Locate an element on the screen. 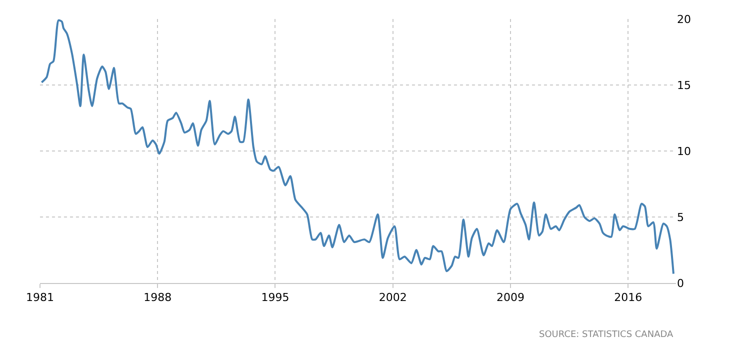  x-tick-label: 2009 is located at coordinates (510, 297).